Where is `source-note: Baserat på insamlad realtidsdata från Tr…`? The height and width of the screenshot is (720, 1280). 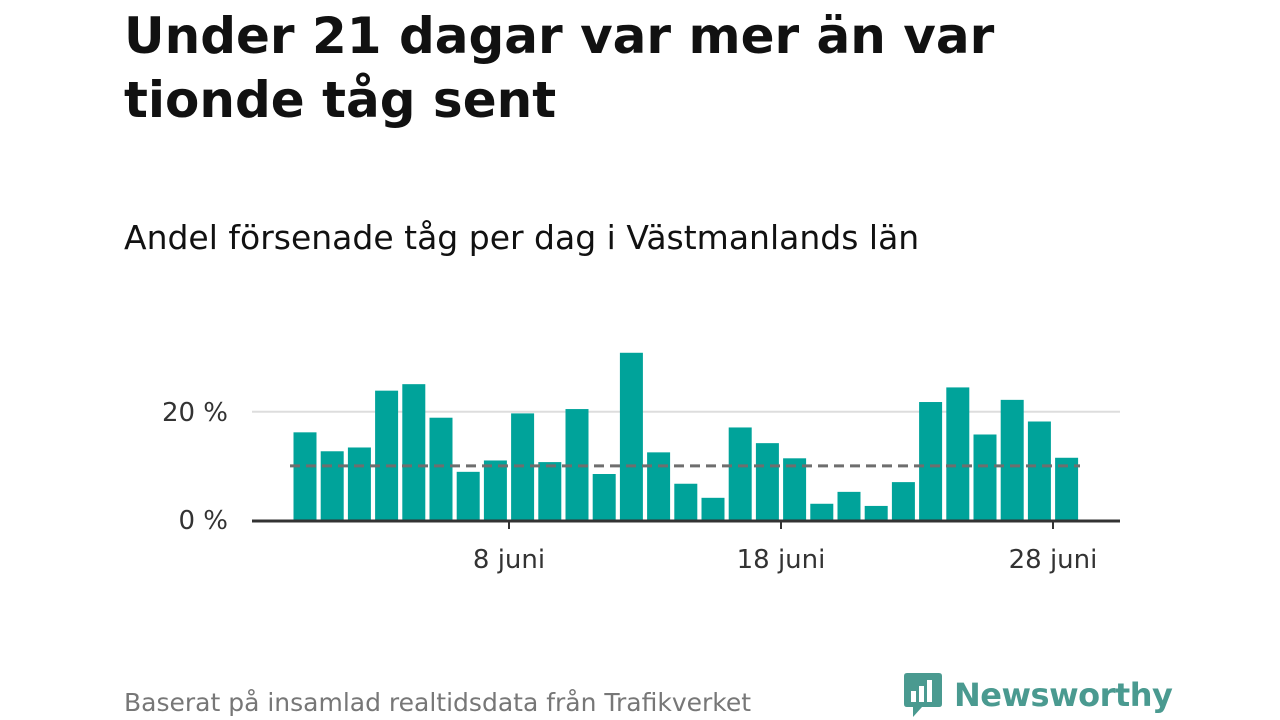 source-note: Baserat på insamlad realtidsdata från Tr… is located at coordinates (438, 702).